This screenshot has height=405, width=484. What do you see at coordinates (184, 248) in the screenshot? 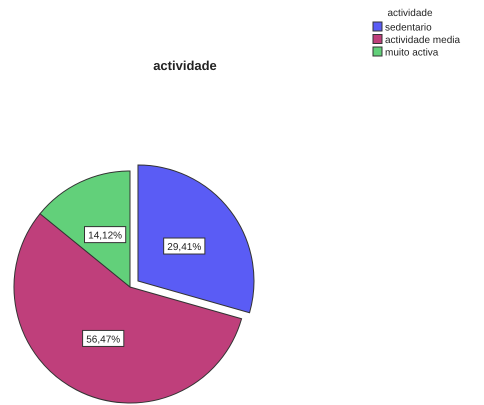
I see `data-label: 29,41%` at bounding box center [184, 248].